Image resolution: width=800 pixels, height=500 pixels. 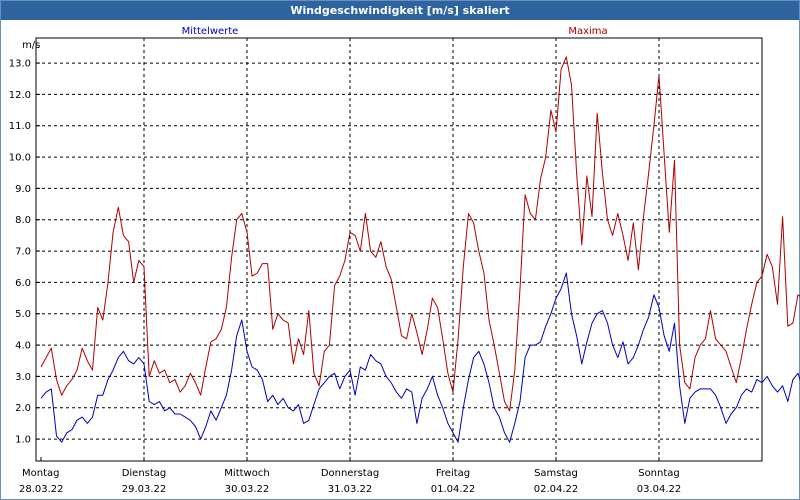 I want to click on y-tick-label: 4.0, so click(x=23, y=346).